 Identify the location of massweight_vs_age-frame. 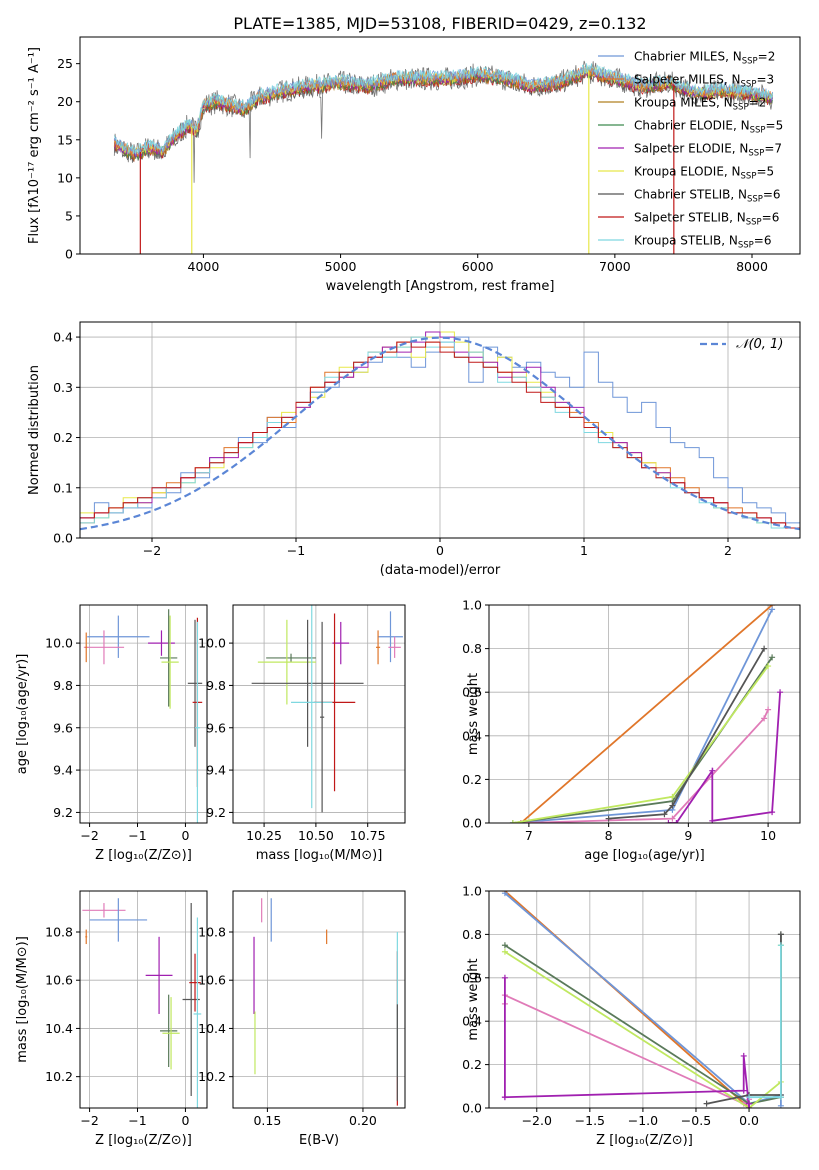
(644, 714).